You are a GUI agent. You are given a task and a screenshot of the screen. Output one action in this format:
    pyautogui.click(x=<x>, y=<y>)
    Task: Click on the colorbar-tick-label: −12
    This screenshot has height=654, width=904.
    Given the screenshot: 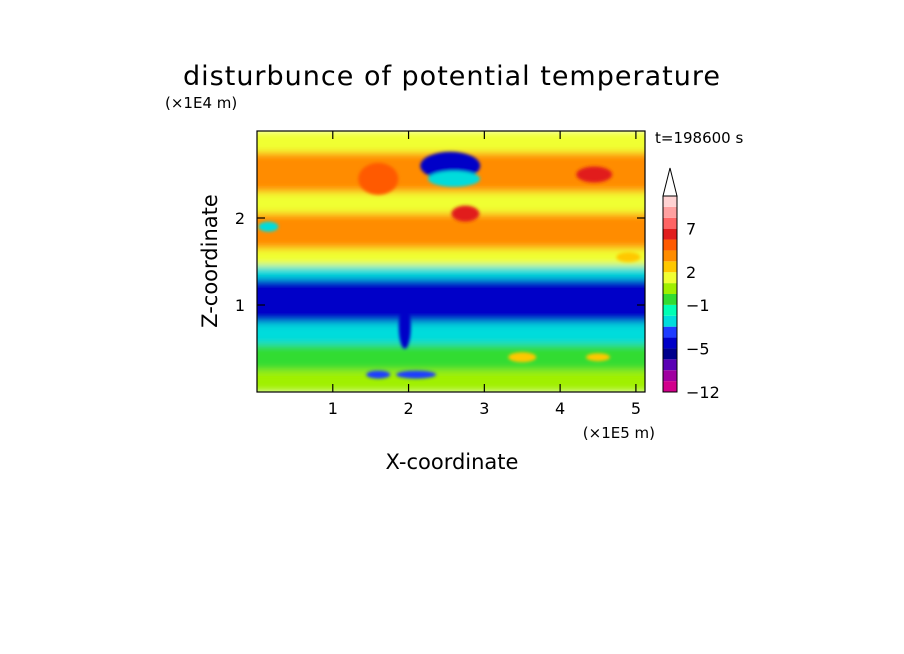 What is the action you would take?
    pyautogui.click(x=703, y=392)
    